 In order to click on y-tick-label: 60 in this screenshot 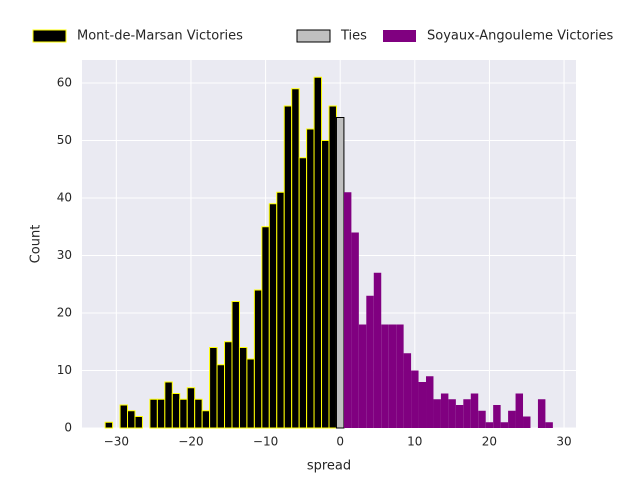, I will do `click(64, 83)`.